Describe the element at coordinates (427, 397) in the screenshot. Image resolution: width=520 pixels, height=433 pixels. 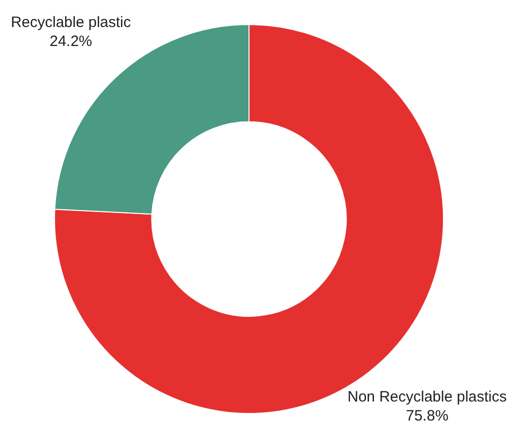
I see `slice-label: Non Recyclable plastics` at that location.